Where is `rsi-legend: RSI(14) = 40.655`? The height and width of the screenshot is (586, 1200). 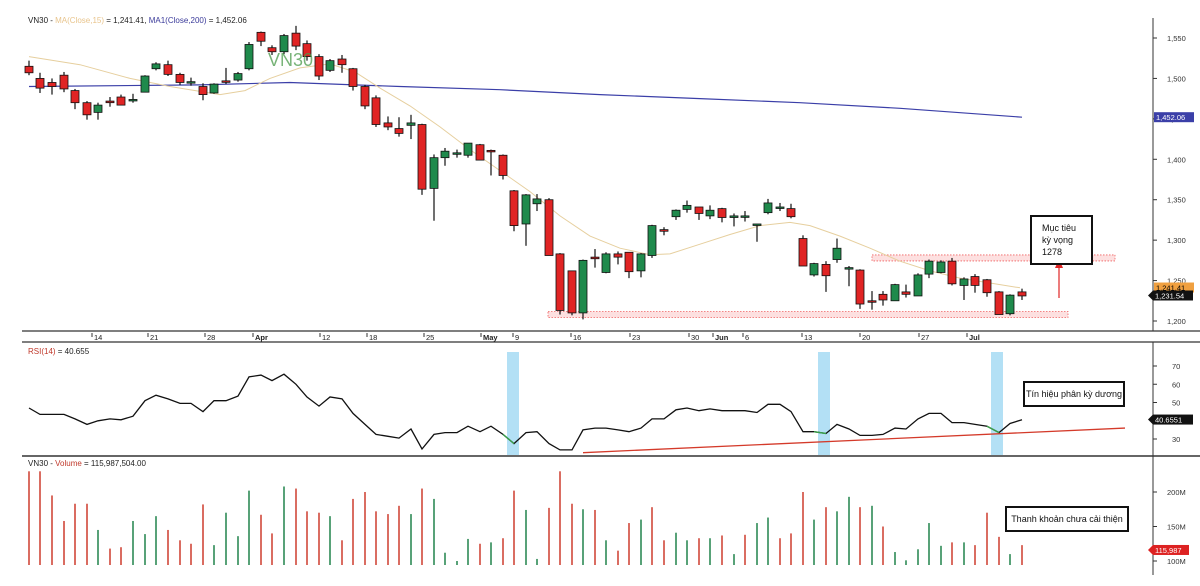
rsi-legend: RSI(14) = 40.655 is located at coordinates (58, 351).